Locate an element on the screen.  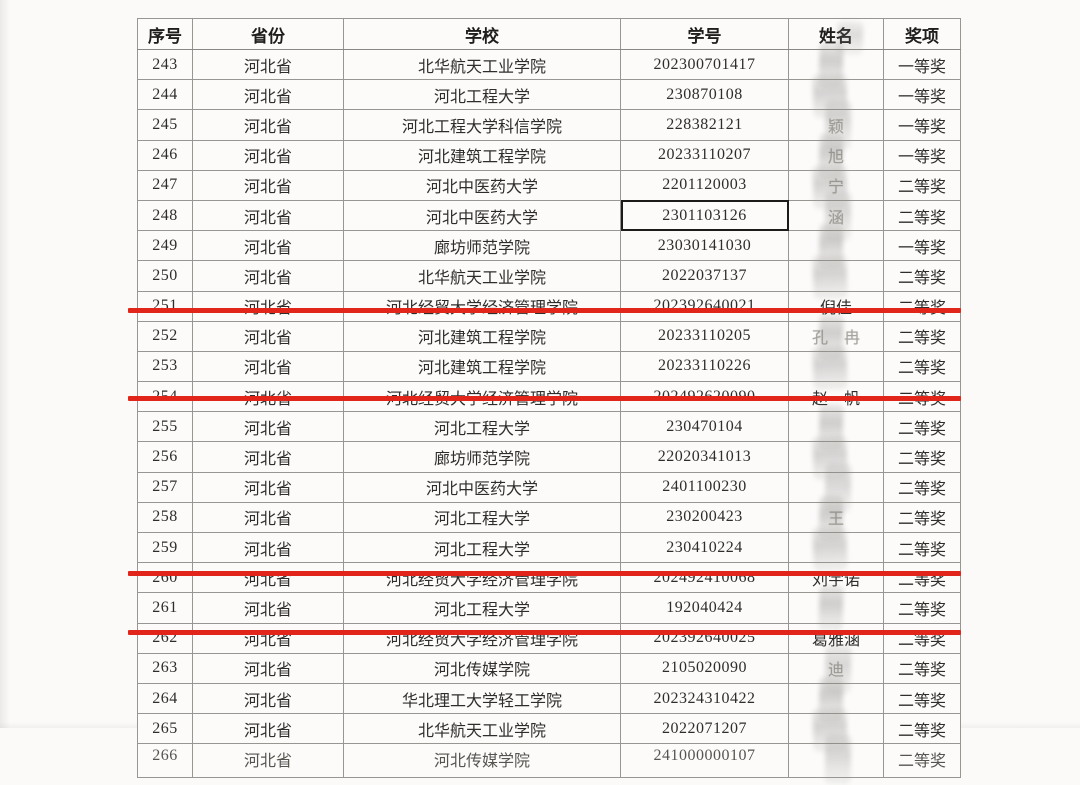
cell-index: 263 is located at coordinates (165, 668).